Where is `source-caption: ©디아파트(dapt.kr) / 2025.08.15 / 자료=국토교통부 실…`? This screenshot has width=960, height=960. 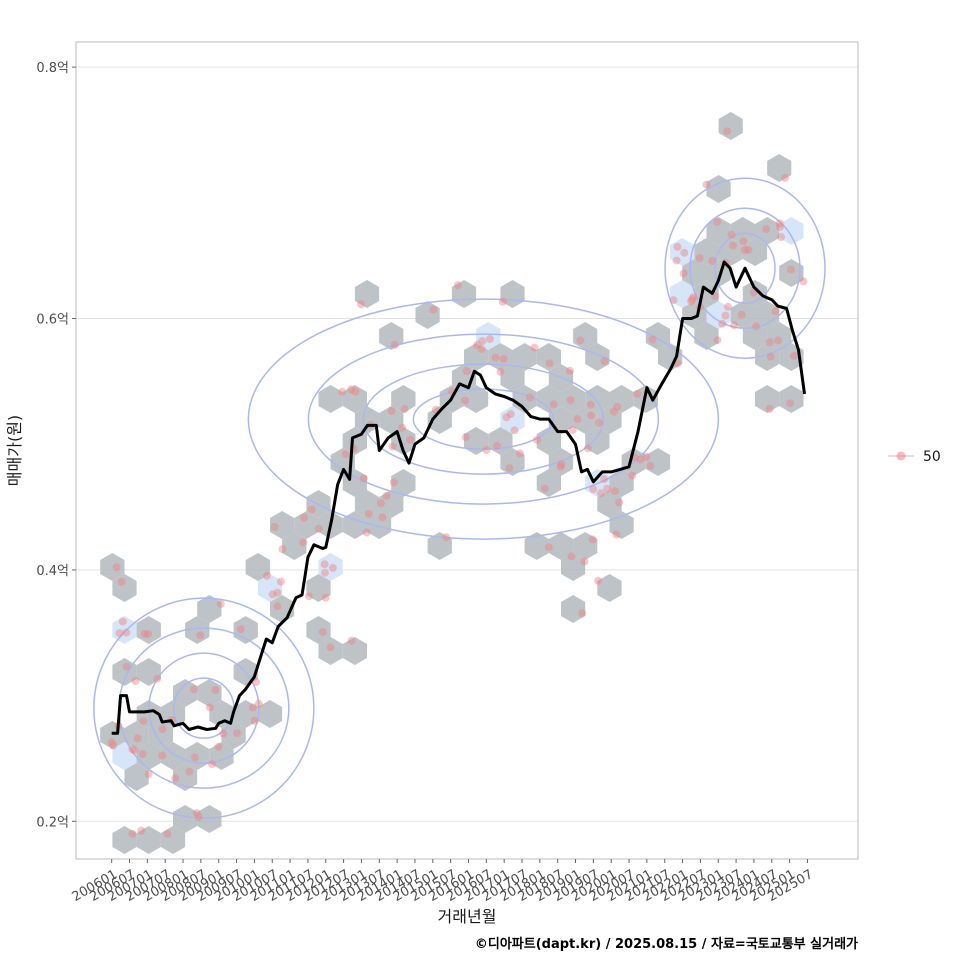
source-caption: ©디아파트(dapt.kr) / 2025.08.15 / 자료=국토교통부 실… is located at coordinates (666, 944).